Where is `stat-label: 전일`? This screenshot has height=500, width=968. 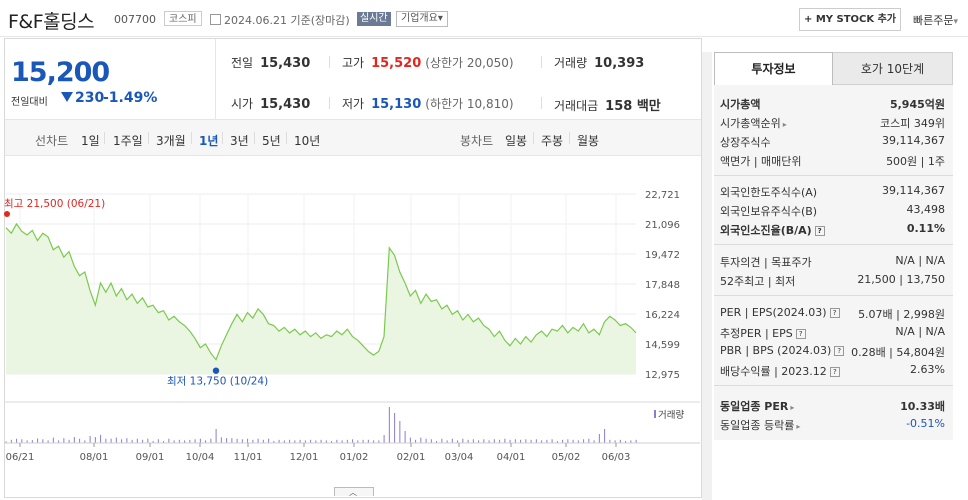 stat-label: 전일 is located at coordinates (242, 63).